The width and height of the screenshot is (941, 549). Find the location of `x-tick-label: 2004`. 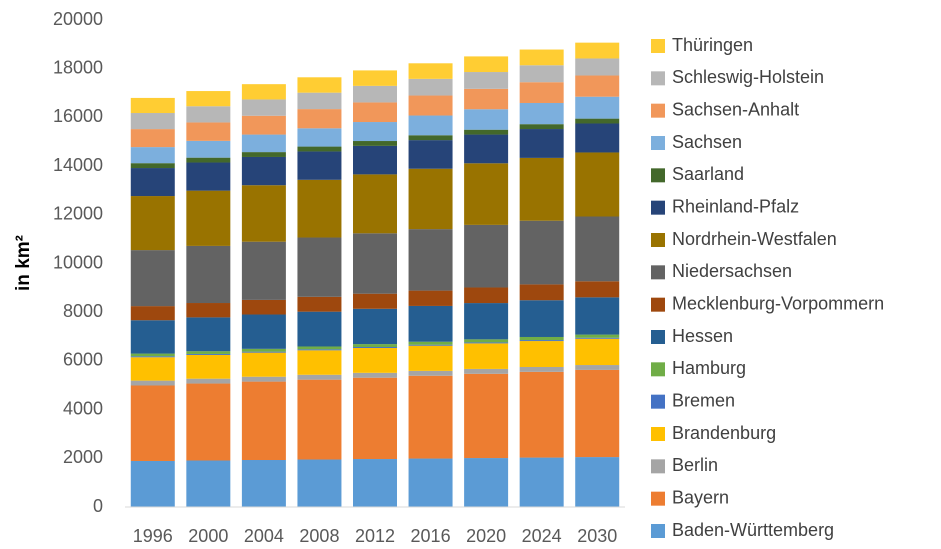

x-tick-label: 2004 is located at coordinates (264, 536).